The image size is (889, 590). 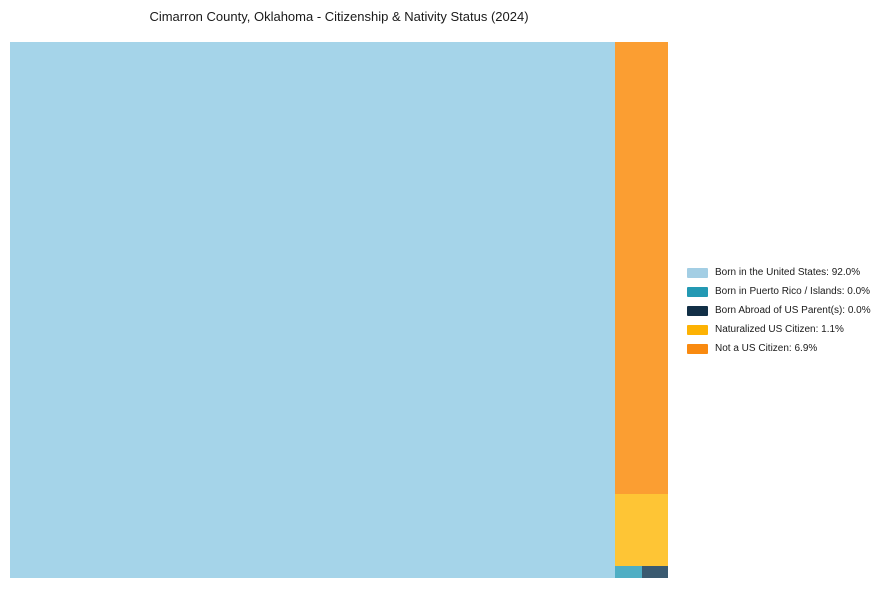 I want to click on legend-swatch-naturalized-us-citizen, so click(x=697, y=330).